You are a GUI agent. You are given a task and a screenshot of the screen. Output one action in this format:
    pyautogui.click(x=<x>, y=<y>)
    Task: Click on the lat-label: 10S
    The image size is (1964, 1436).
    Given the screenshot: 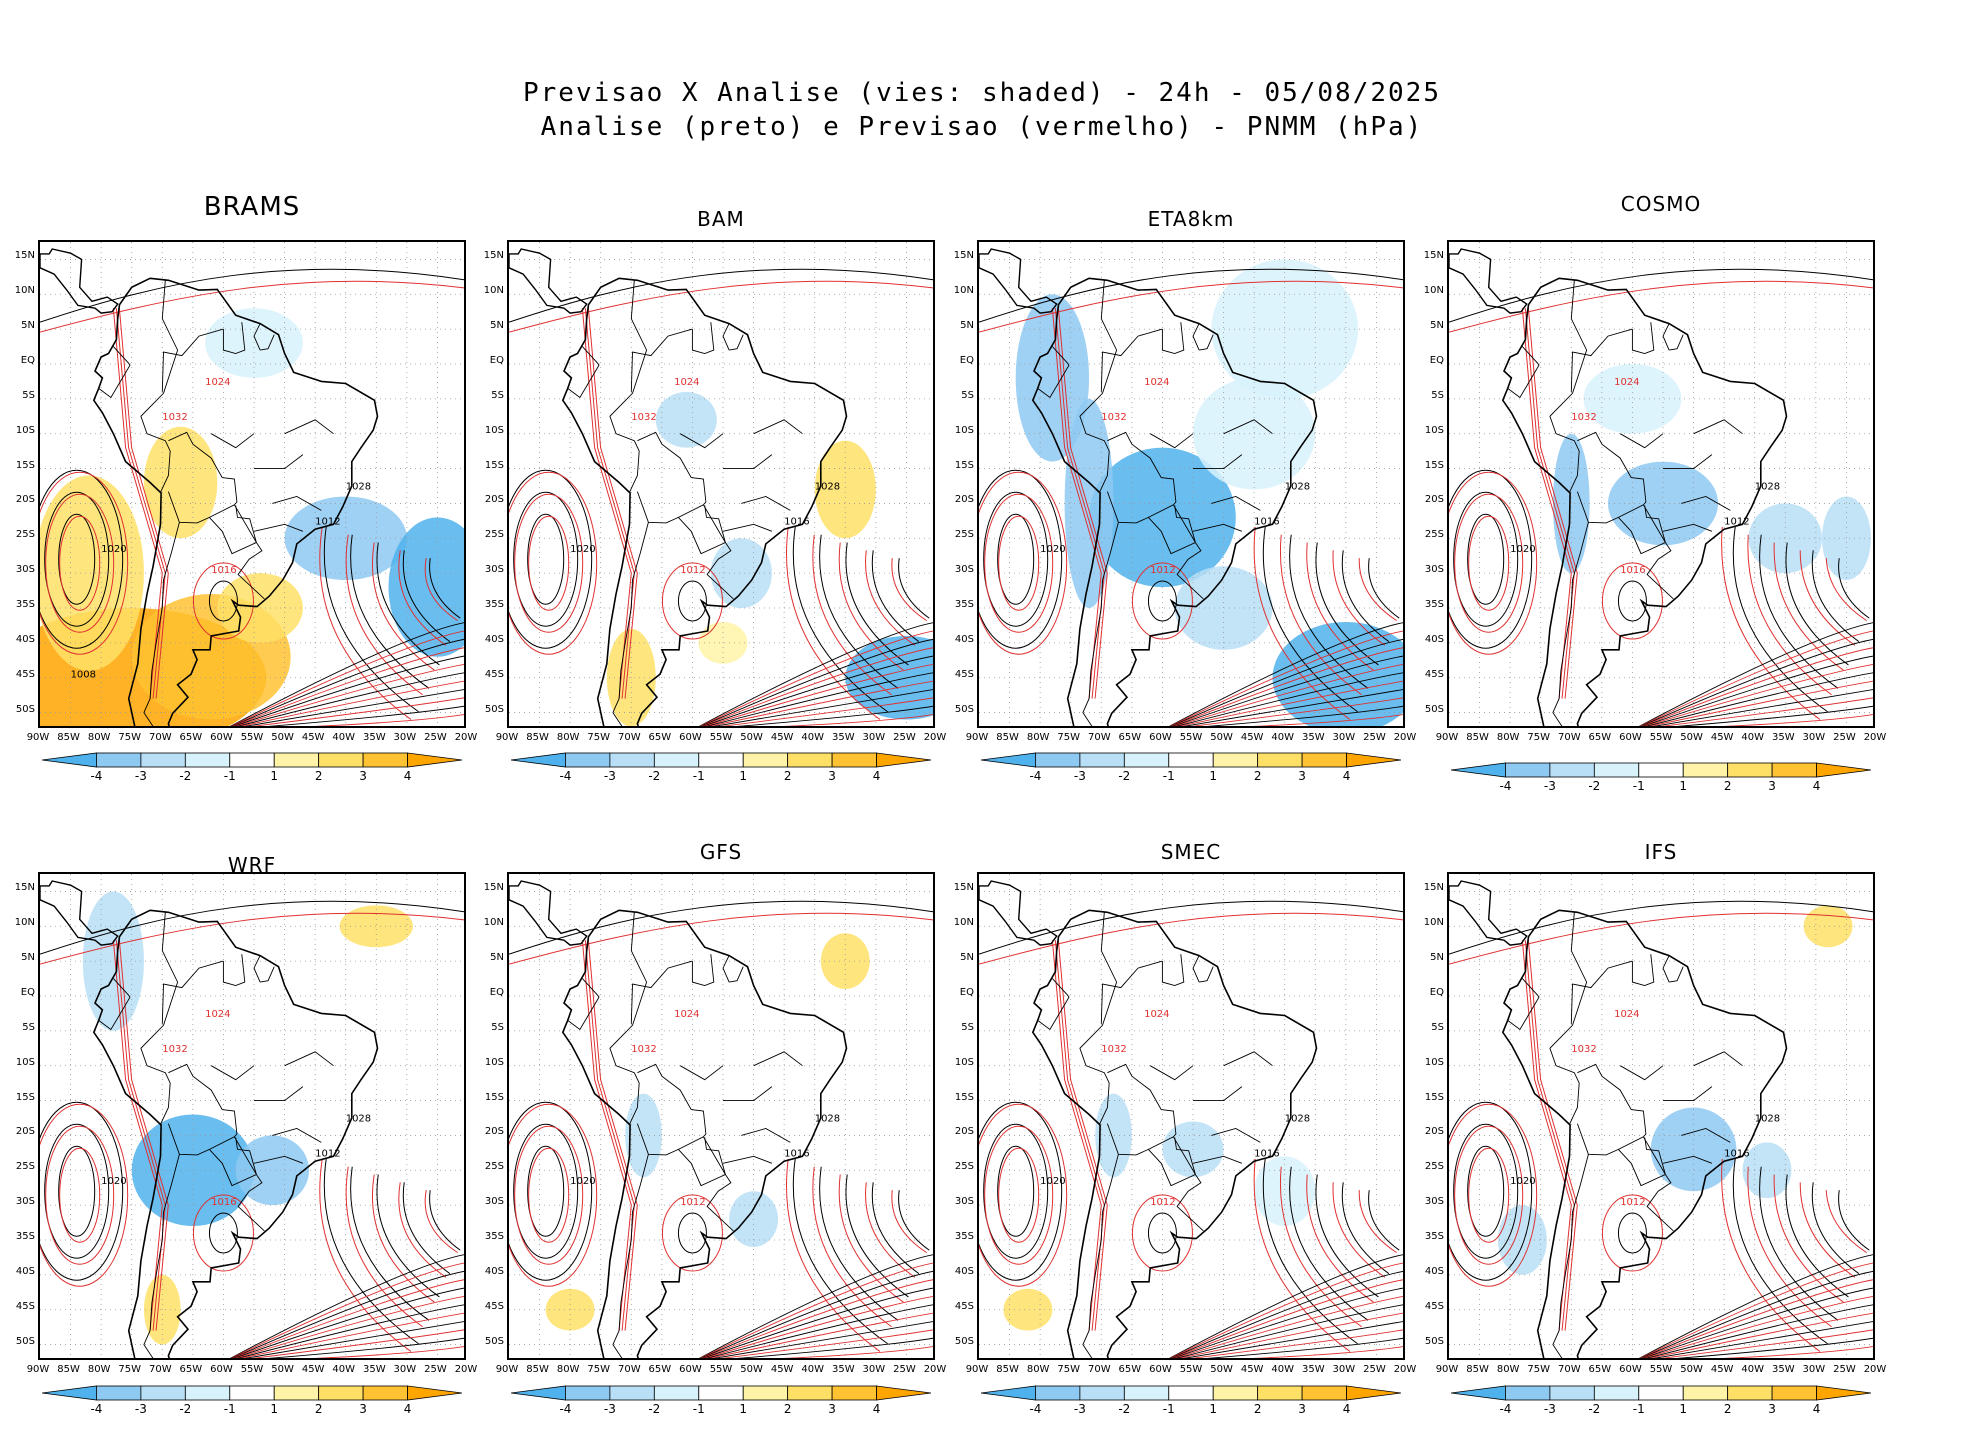 What is the action you would take?
    pyautogui.click(x=964, y=1062)
    